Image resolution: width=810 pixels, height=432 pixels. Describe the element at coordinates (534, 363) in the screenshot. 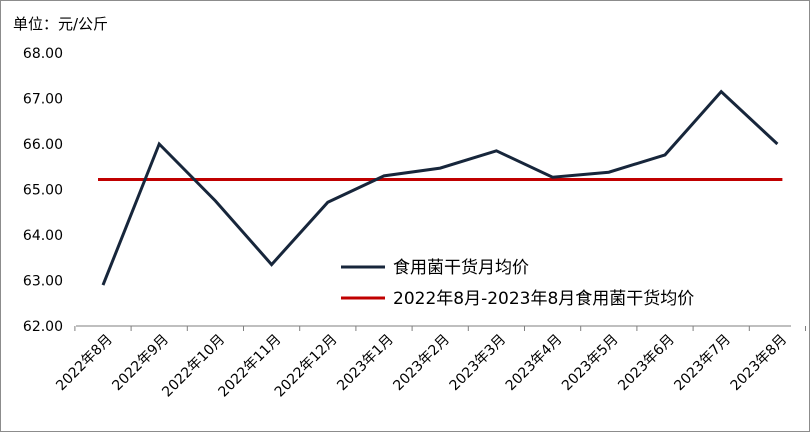

I see `x-tick-label: 2023年4月` at that location.